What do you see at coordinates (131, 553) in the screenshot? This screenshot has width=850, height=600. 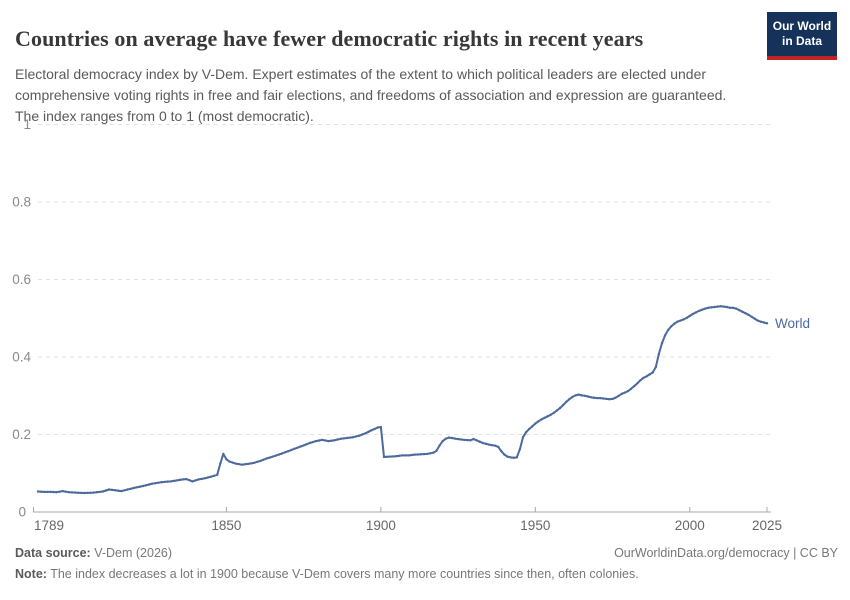 I see `data-source-value: V-Dem (2026)` at bounding box center [131, 553].